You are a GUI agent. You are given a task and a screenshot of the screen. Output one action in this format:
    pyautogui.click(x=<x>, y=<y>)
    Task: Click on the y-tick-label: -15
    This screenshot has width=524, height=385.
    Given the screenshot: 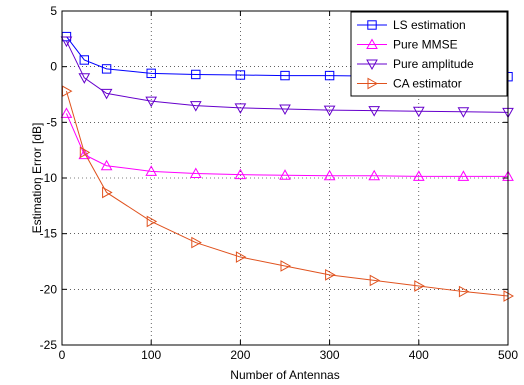 What is the action you would take?
    pyautogui.click(x=49, y=234)
    